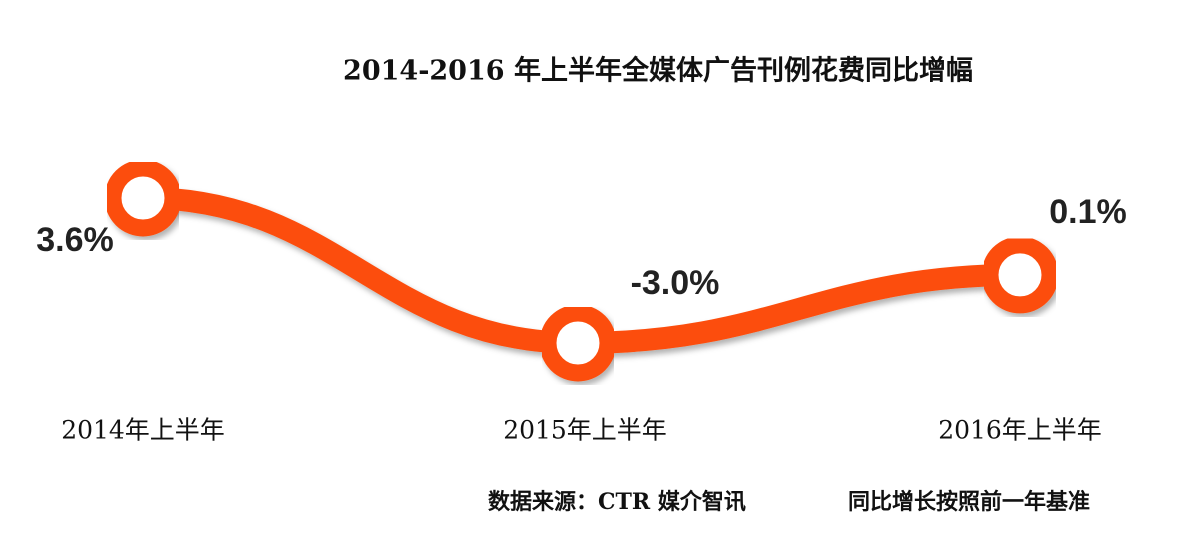 The image size is (1204, 554). What do you see at coordinates (658, 71) in the screenshot?
I see `chart-title: 2014-2016 年上半年全媒体广告刊例花费同比增幅` at bounding box center [658, 71].